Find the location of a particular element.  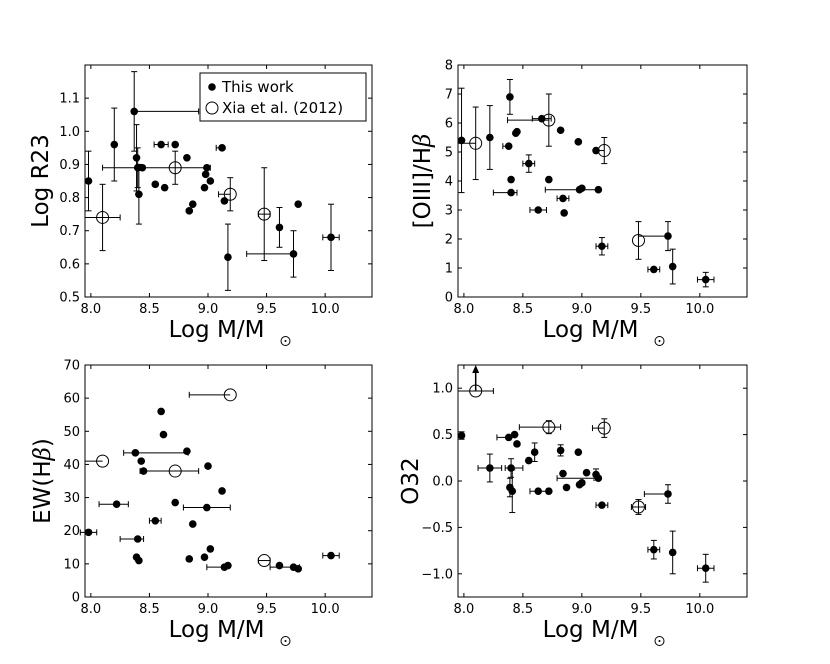

y-tick-label: 0.7 is located at coordinates (69, 231).